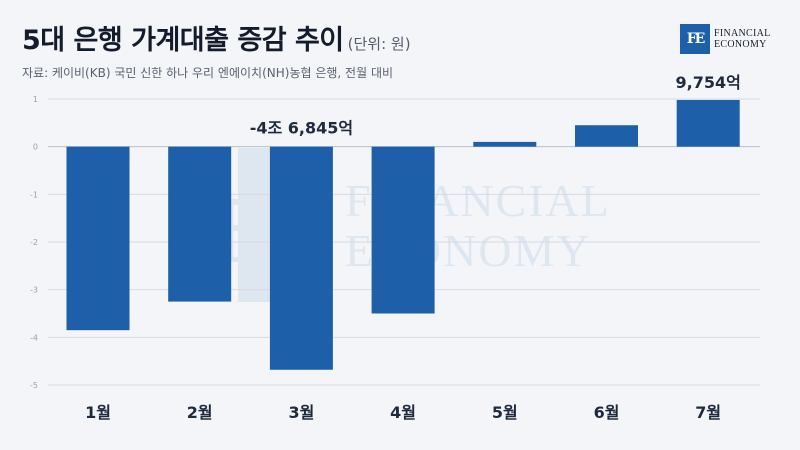 The height and width of the screenshot is (450, 800). I want to click on unit-label: (단위: 원), so click(379, 44).